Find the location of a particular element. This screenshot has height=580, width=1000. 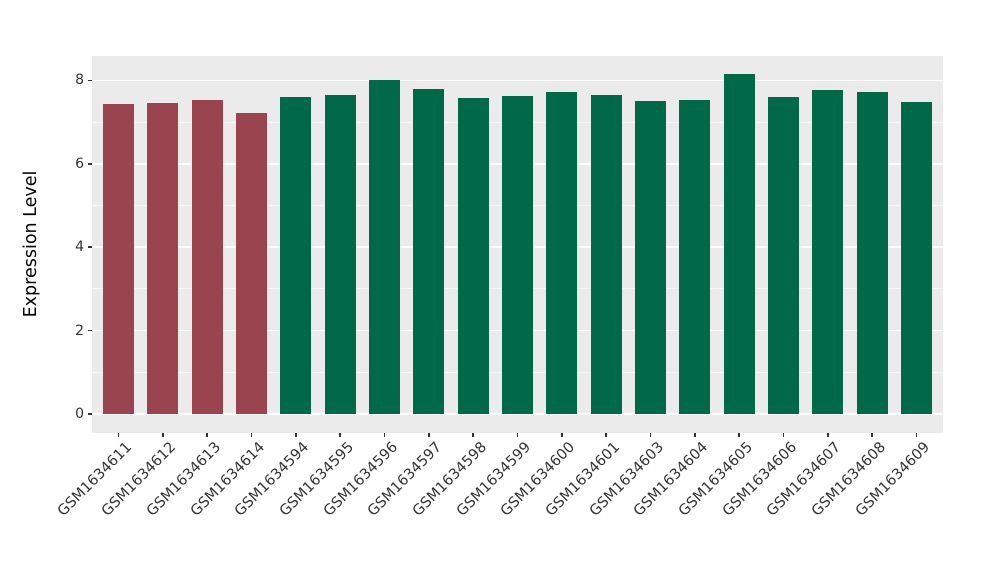

bar-GSM1634596 is located at coordinates (385, 247).